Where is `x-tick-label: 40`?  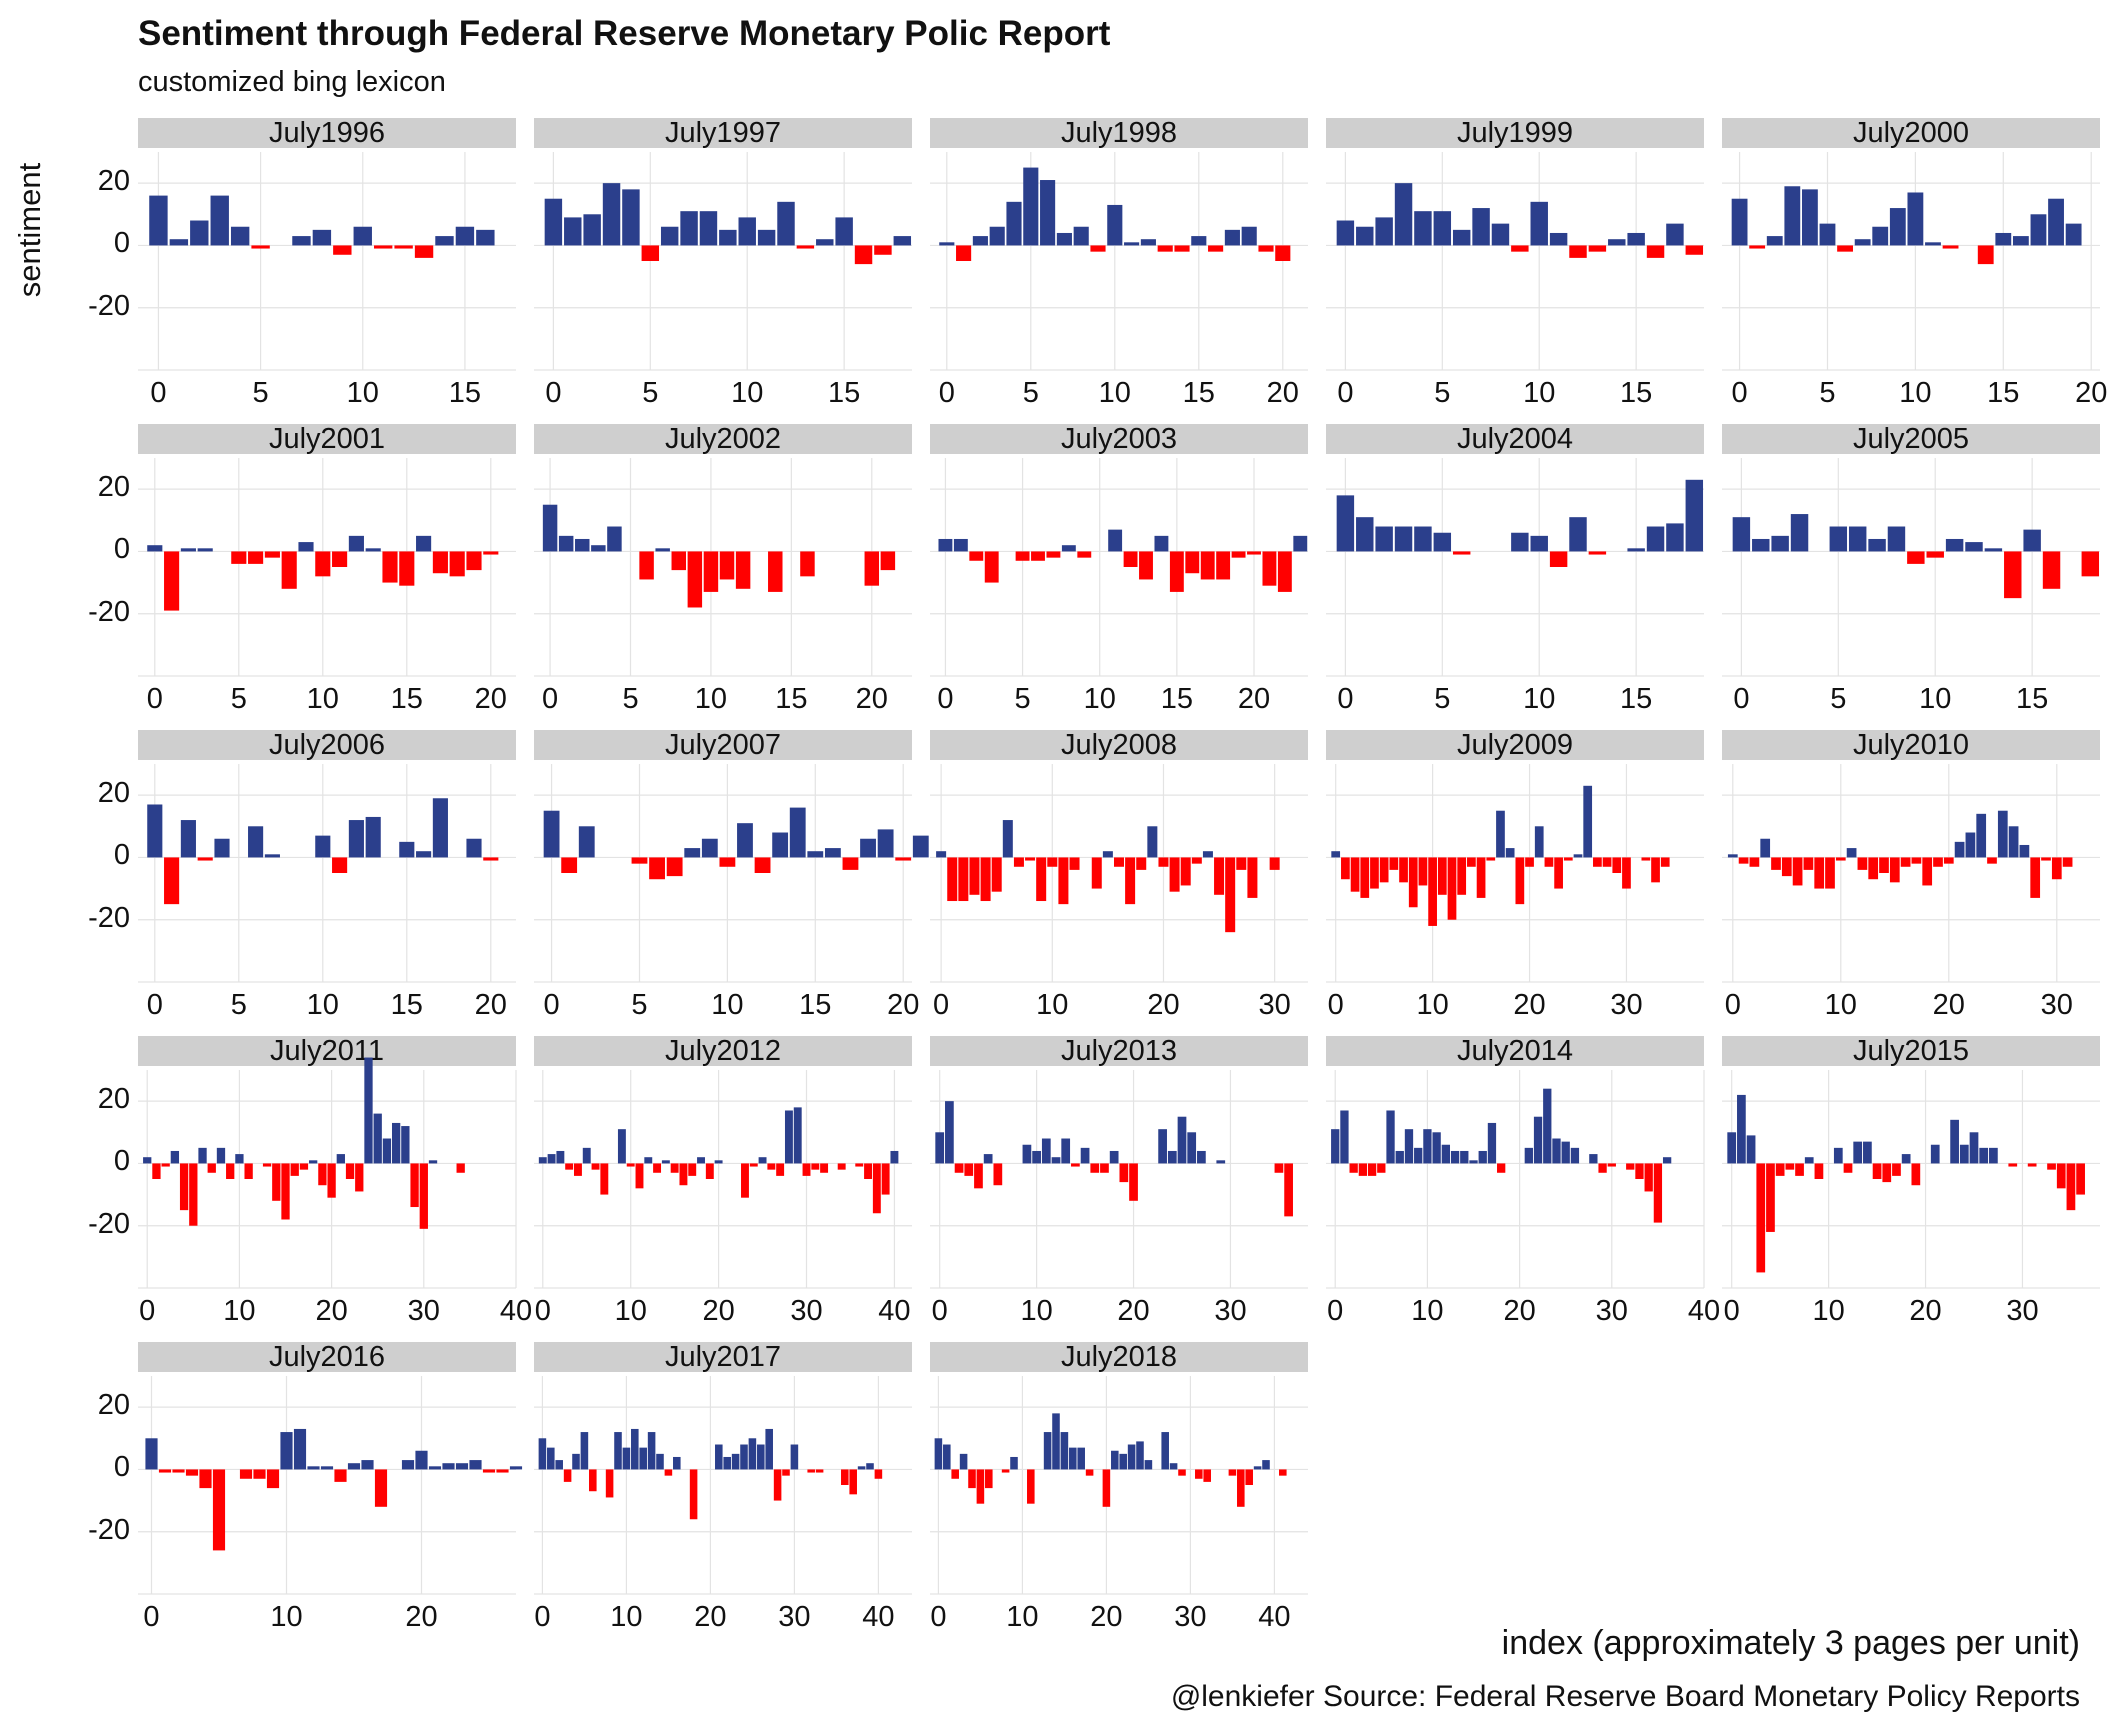
x-tick-label: 40 is located at coordinates (1274, 1617).